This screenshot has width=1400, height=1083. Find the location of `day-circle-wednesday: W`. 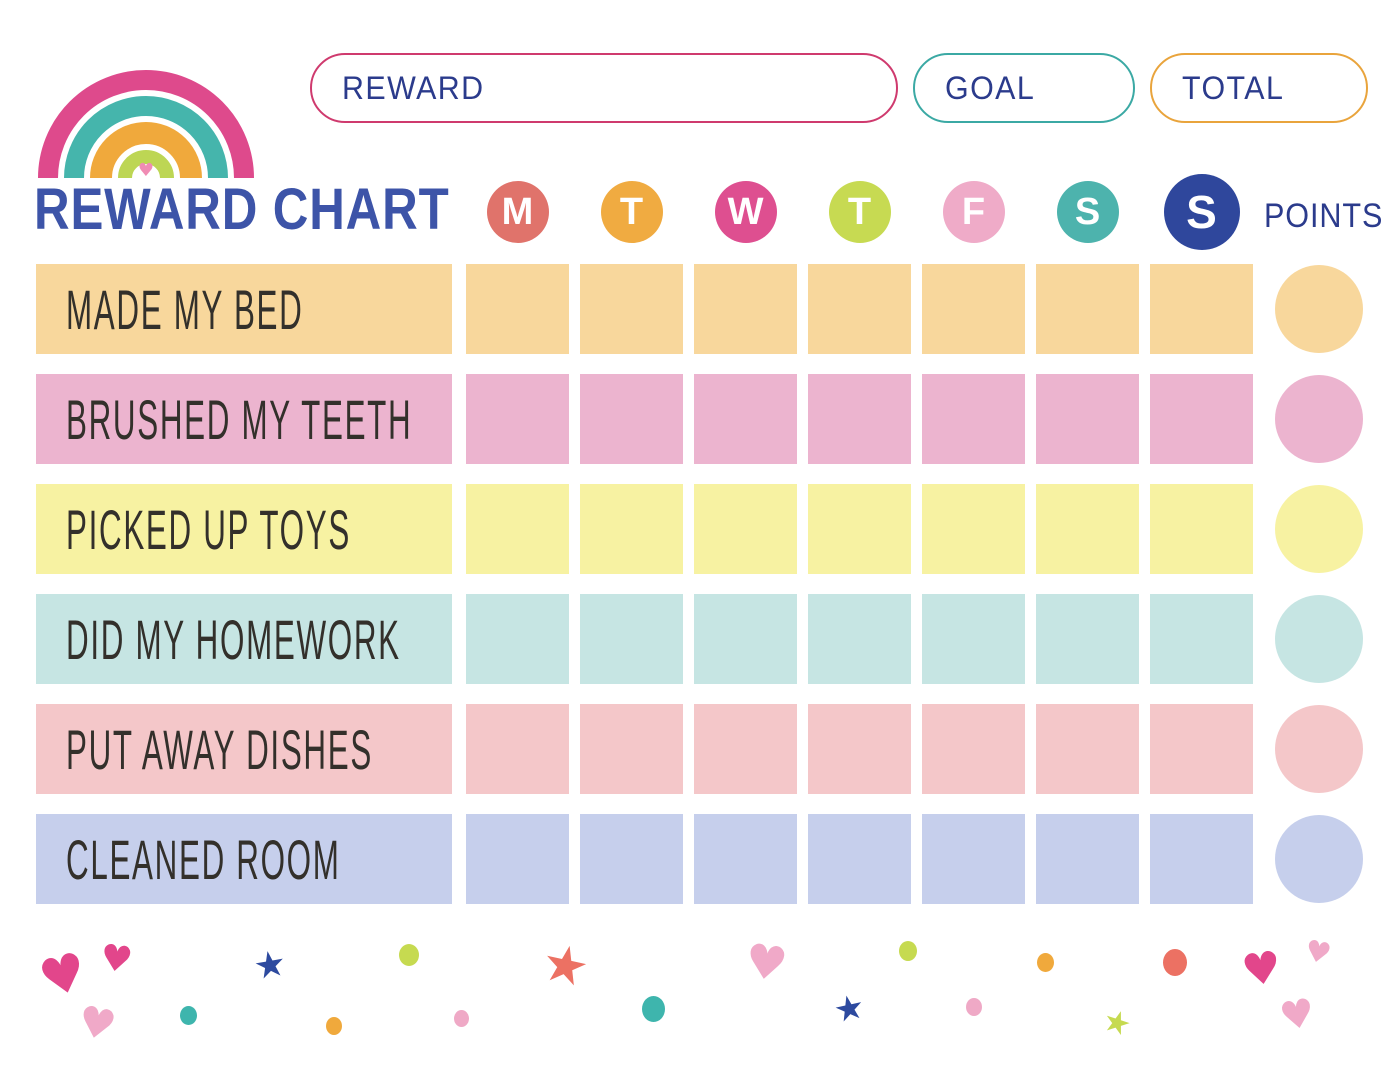

day-circle-wednesday: W is located at coordinates (745, 212).